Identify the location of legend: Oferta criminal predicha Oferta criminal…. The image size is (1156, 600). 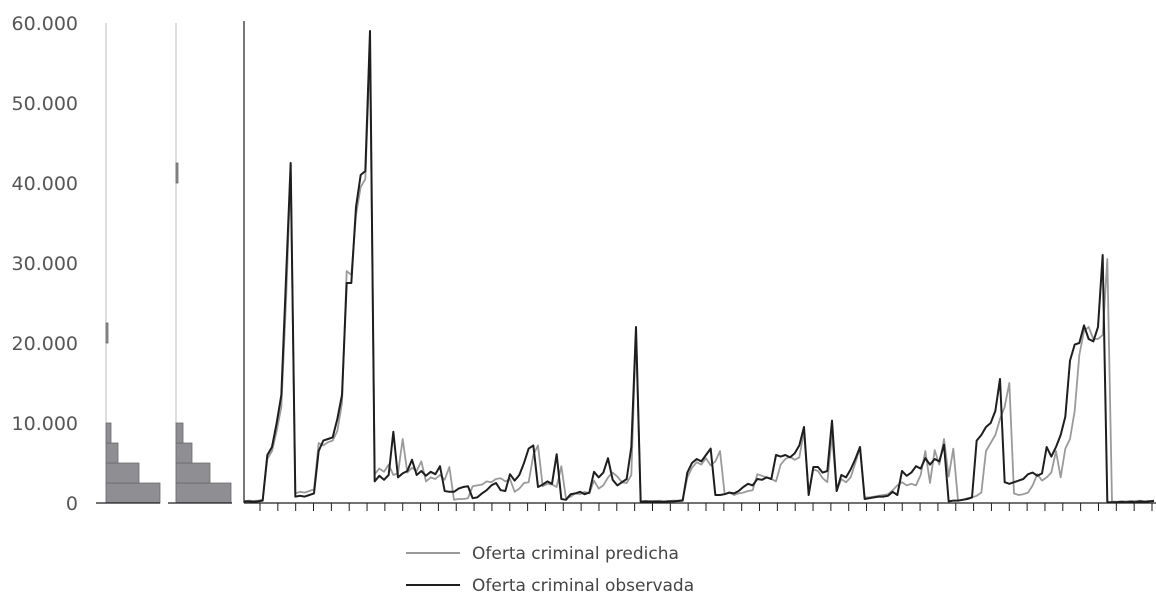
(550, 570).